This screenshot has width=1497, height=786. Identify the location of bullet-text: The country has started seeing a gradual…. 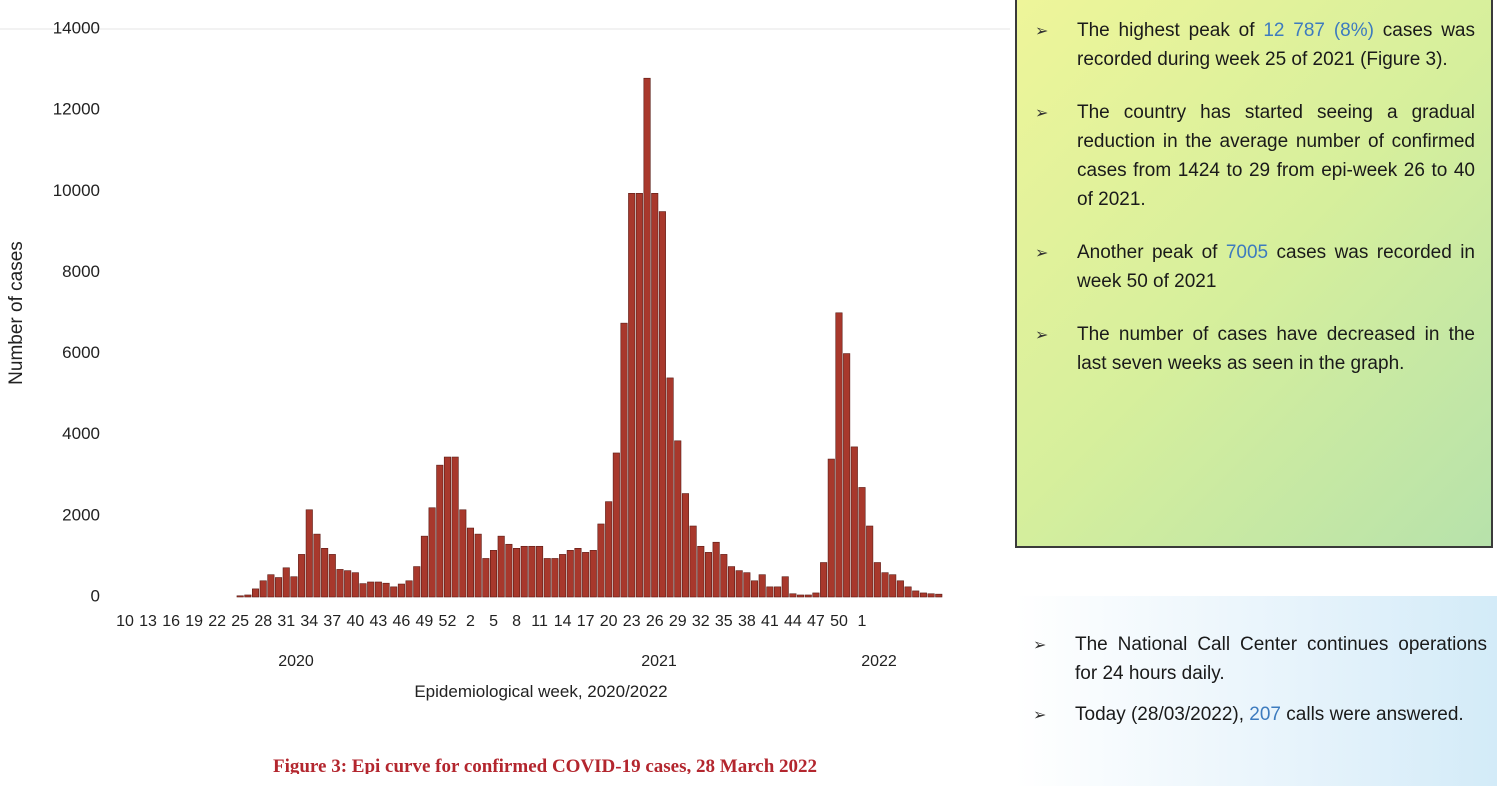
(1276, 156).